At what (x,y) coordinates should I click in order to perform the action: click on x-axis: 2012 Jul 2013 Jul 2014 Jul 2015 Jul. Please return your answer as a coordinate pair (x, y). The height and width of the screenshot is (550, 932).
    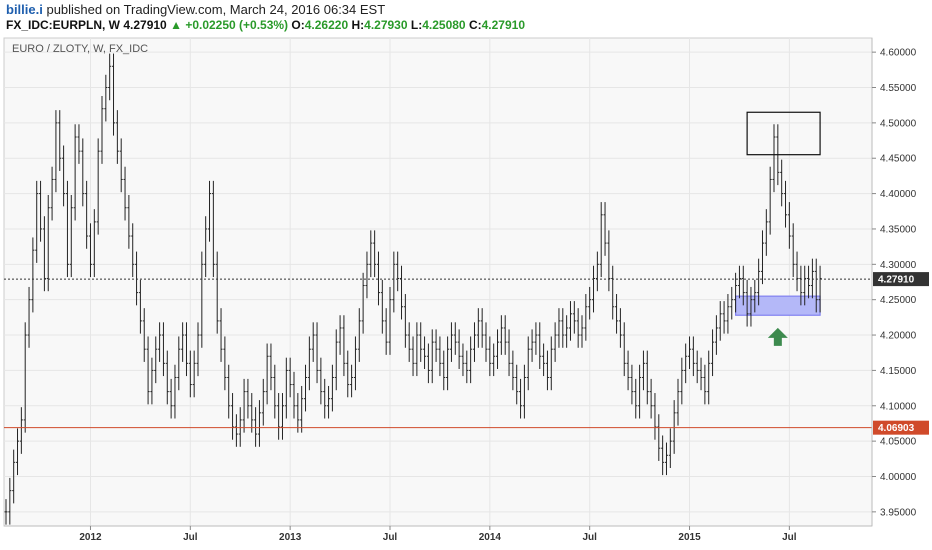
    Looking at the image, I should click on (438, 534).